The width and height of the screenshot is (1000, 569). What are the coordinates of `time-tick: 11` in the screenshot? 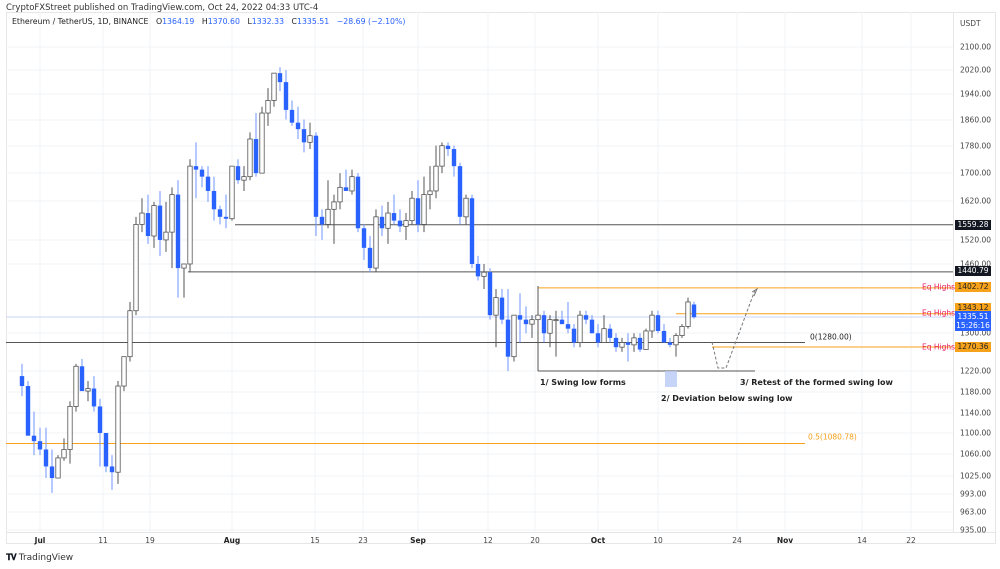 It's located at (103, 540).